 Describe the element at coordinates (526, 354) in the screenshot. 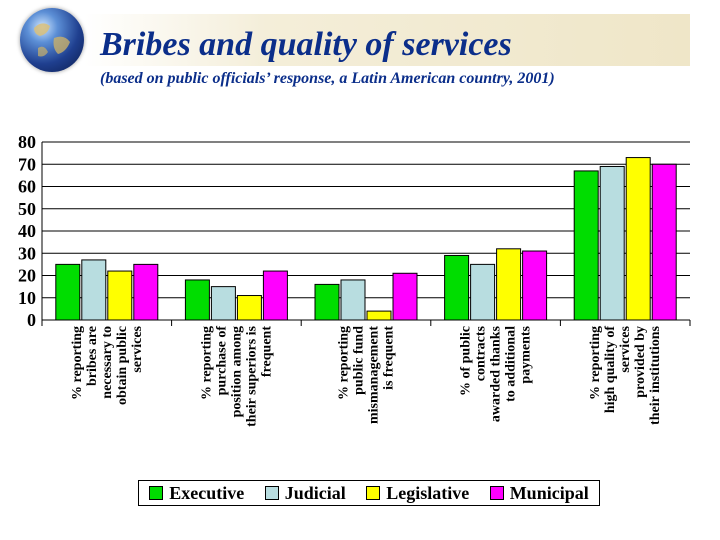

I see `category-label: payments` at that location.